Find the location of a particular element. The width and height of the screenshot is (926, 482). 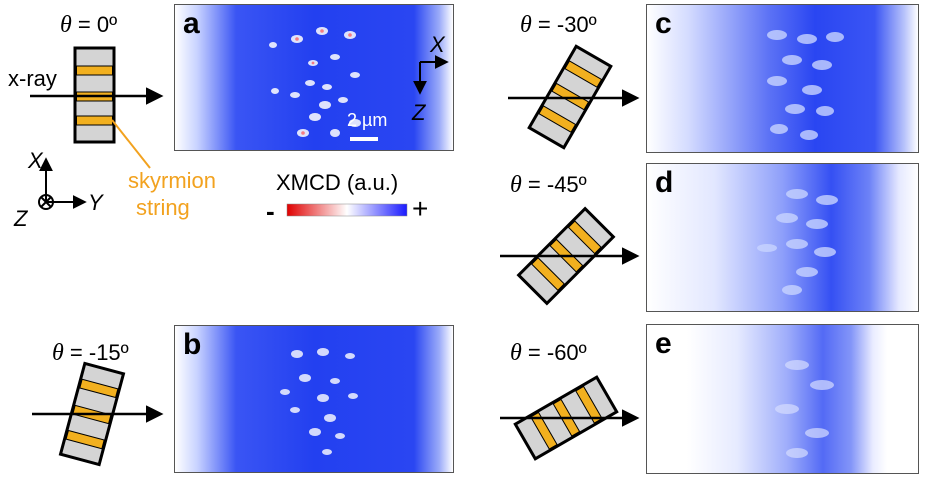

xmcd-image-c is located at coordinates (782, 78).